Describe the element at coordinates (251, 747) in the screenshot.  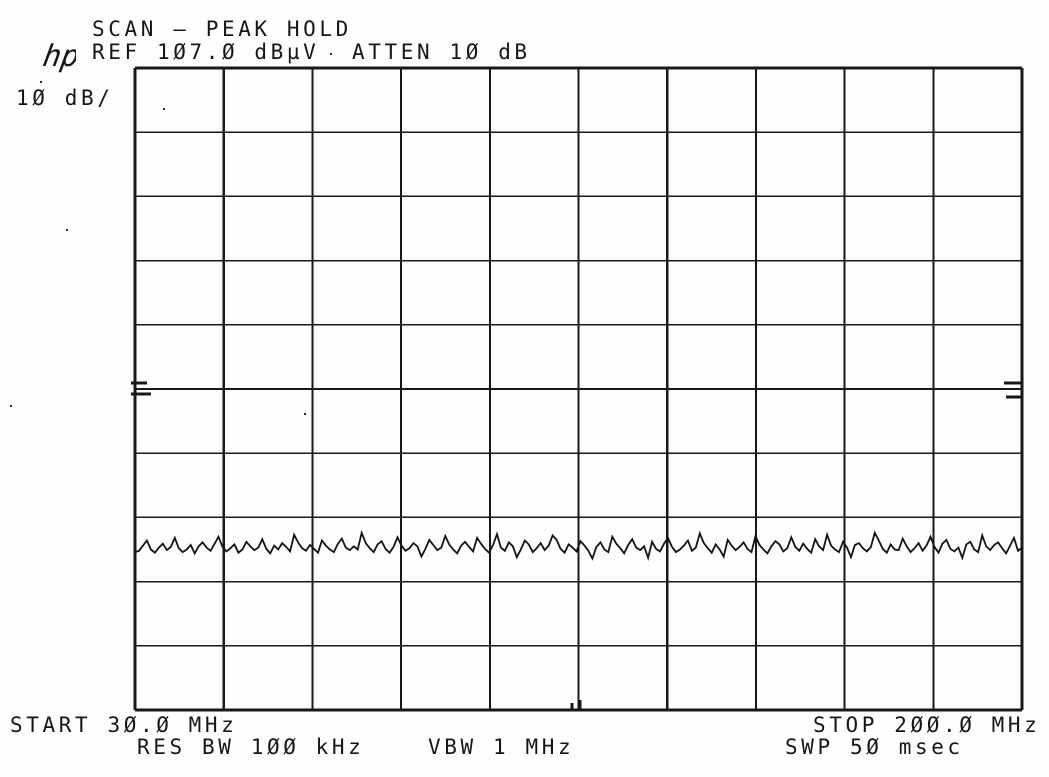
I see `res-bw-label: RES BW 1ØØ kHz` at that location.